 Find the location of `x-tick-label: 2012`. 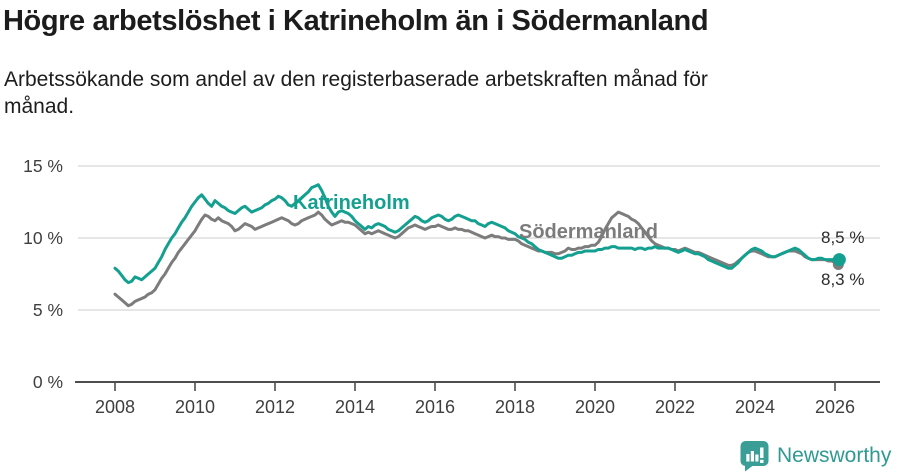

x-tick-label: 2012 is located at coordinates (275, 407).